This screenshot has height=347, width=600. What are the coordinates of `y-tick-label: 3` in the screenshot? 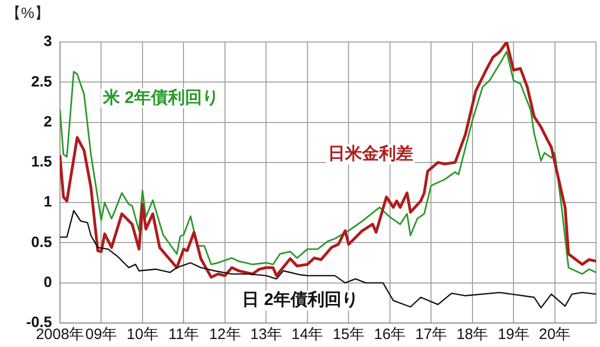 It's located at (48, 41).